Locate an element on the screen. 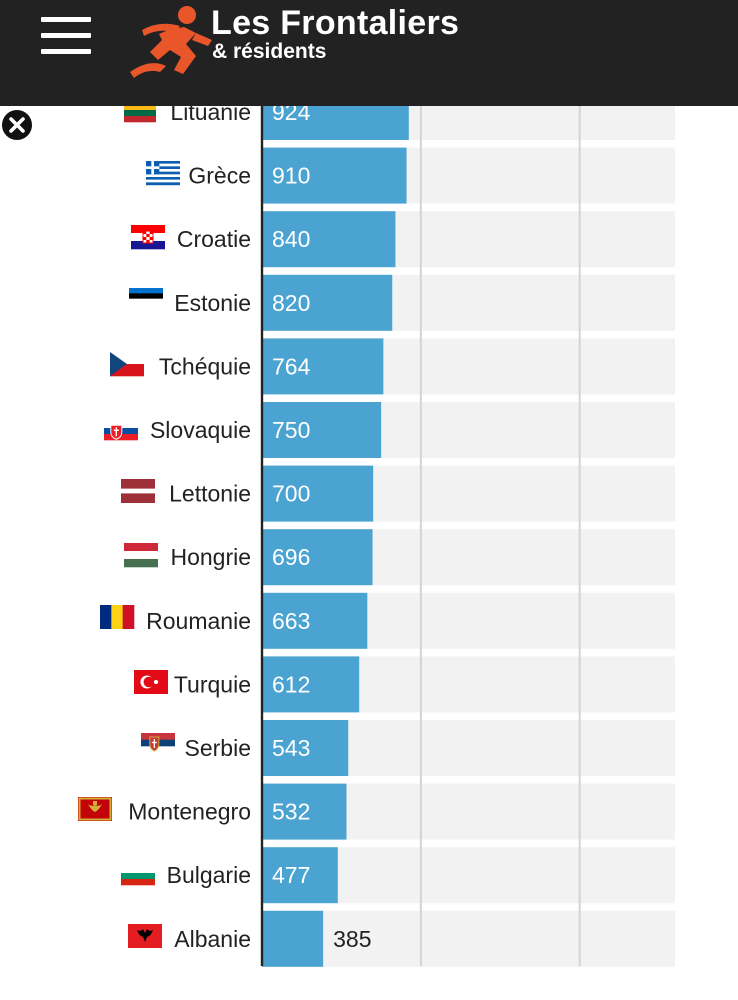 The width and height of the screenshot is (738, 1000). data-label: 543 is located at coordinates (291, 748).